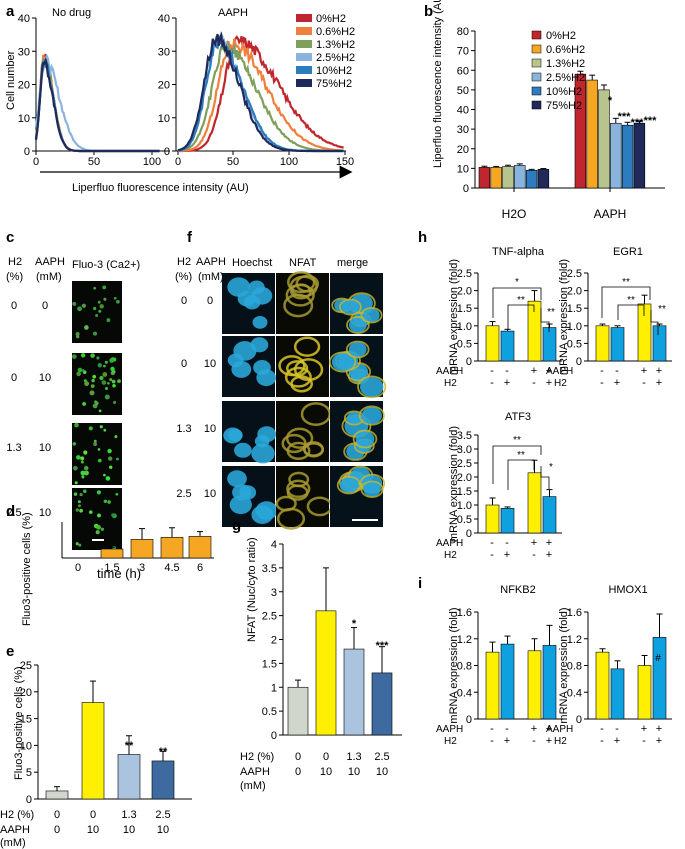 The width and height of the screenshot is (685, 849). I want to click on h-atf3-ylabel: mRNA expression (fold), so click(454, 484).